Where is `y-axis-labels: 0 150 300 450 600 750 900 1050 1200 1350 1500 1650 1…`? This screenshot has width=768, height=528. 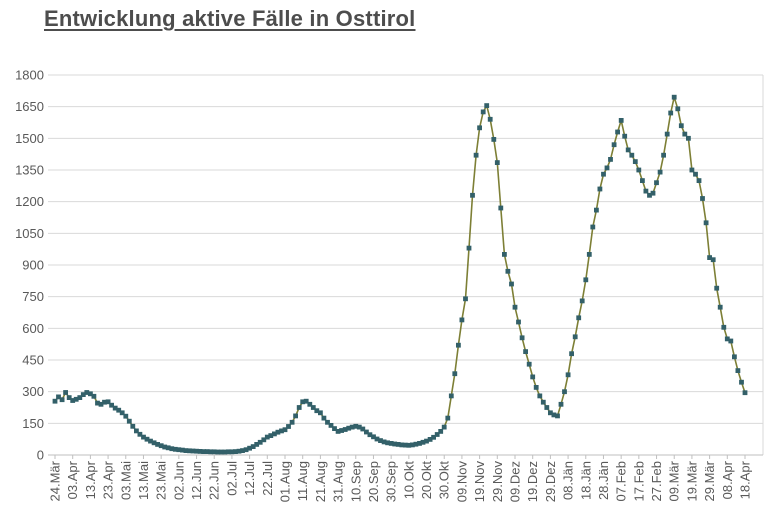 y-axis-labels: 0 150 300 450 600 750 900 1050 1200 1350 1500 1650 1… is located at coordinates (29, 265).